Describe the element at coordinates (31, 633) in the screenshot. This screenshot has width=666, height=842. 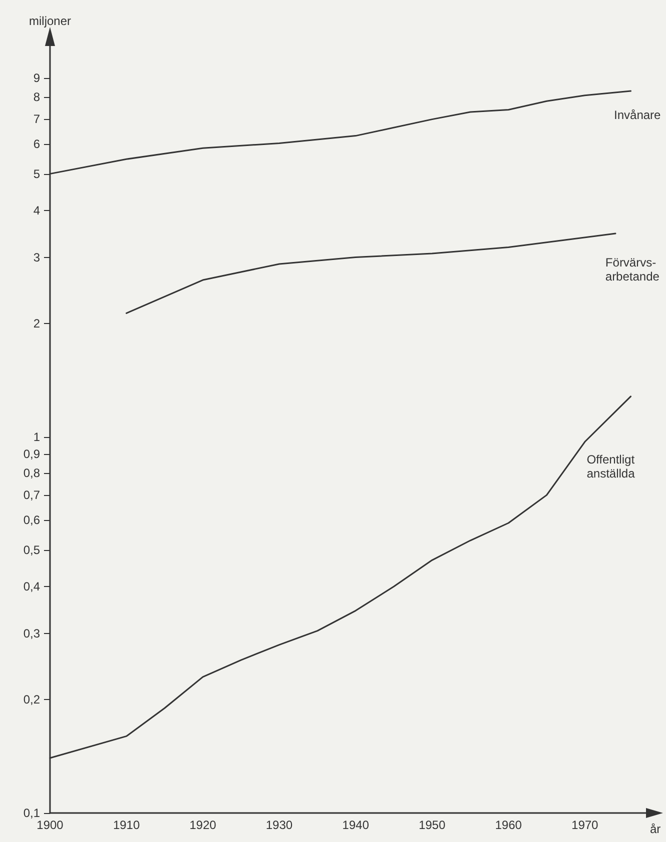
I see `y-tick-label: 0,3` at that location.